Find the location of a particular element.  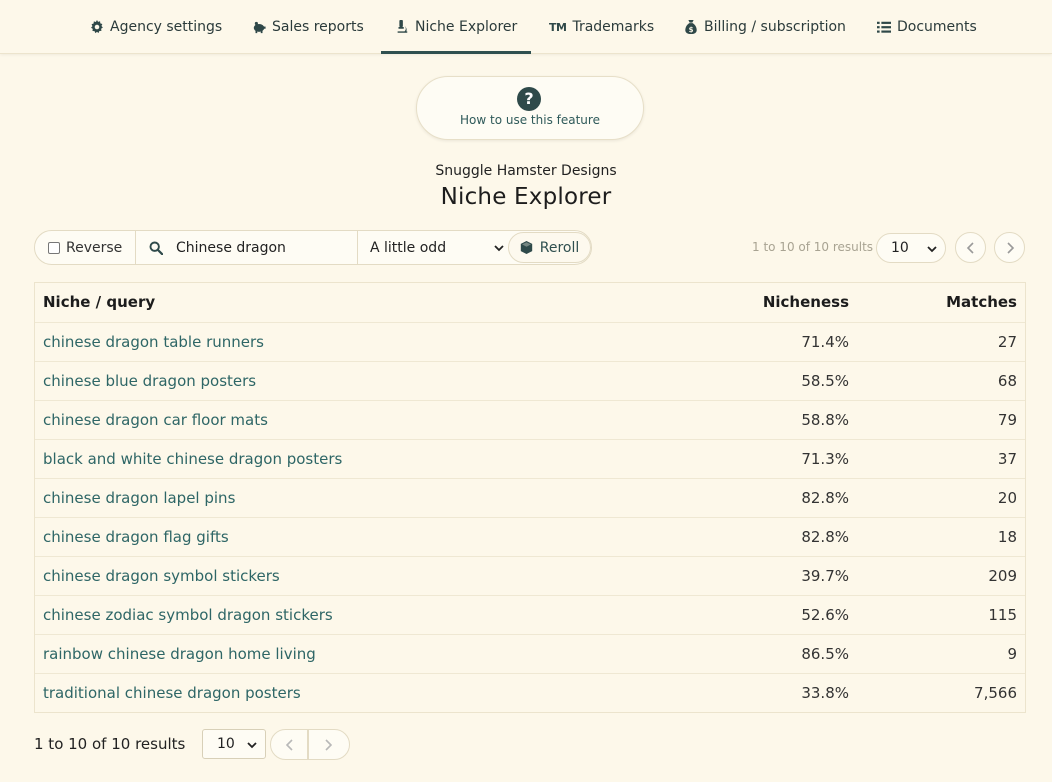

nicheness-value: 71.4% is located at coordinates (825, 342).